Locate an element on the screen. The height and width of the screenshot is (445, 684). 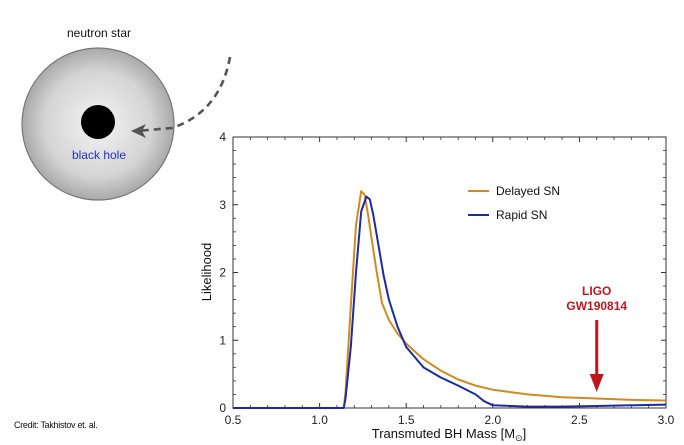
x-axis-label: Transmuted BH Mass [M⊙] is located at coordinates (449, 434).